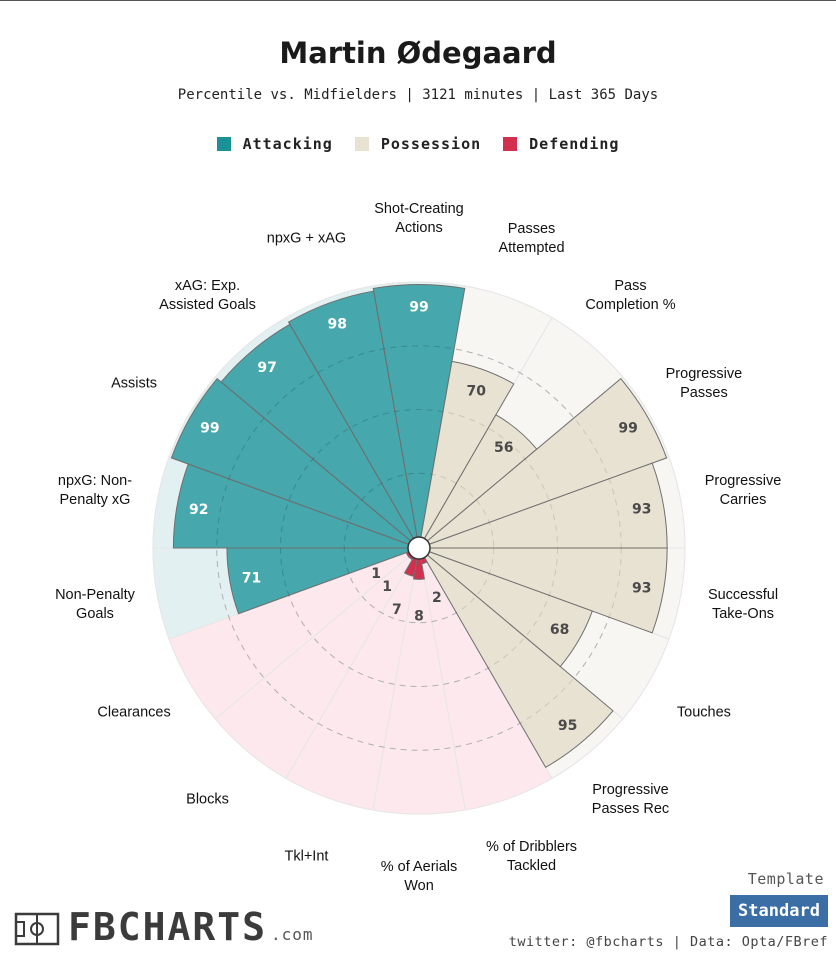 This screenshot has height=960, width=836. What do you see at coordinates (361, 144) in the screenshot?
I see `legend-swatch-possession` at bounding box center [361, 144].